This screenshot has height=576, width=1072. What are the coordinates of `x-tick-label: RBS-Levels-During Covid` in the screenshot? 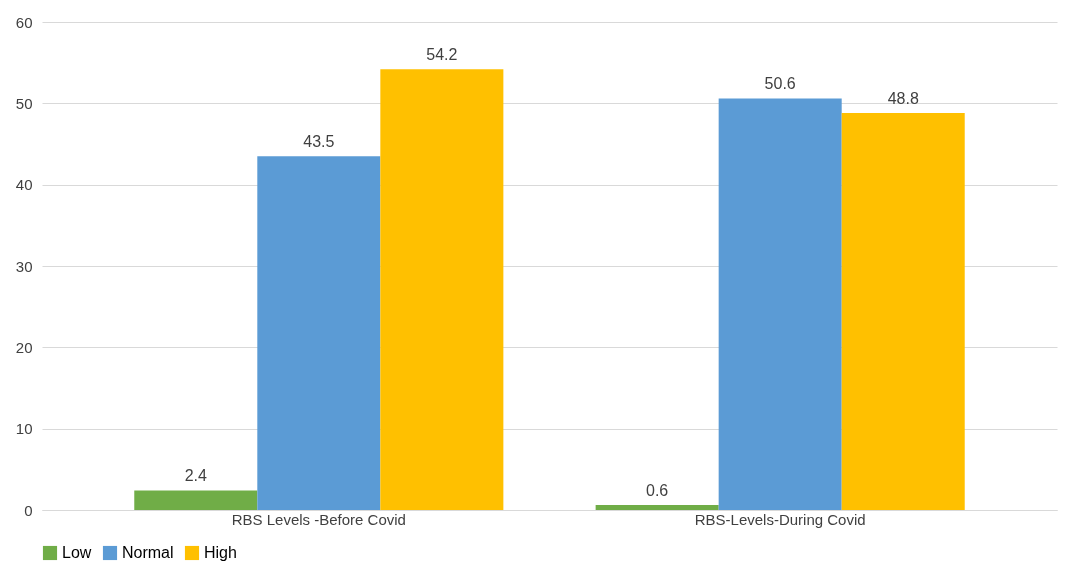 It's located at (780, 519).